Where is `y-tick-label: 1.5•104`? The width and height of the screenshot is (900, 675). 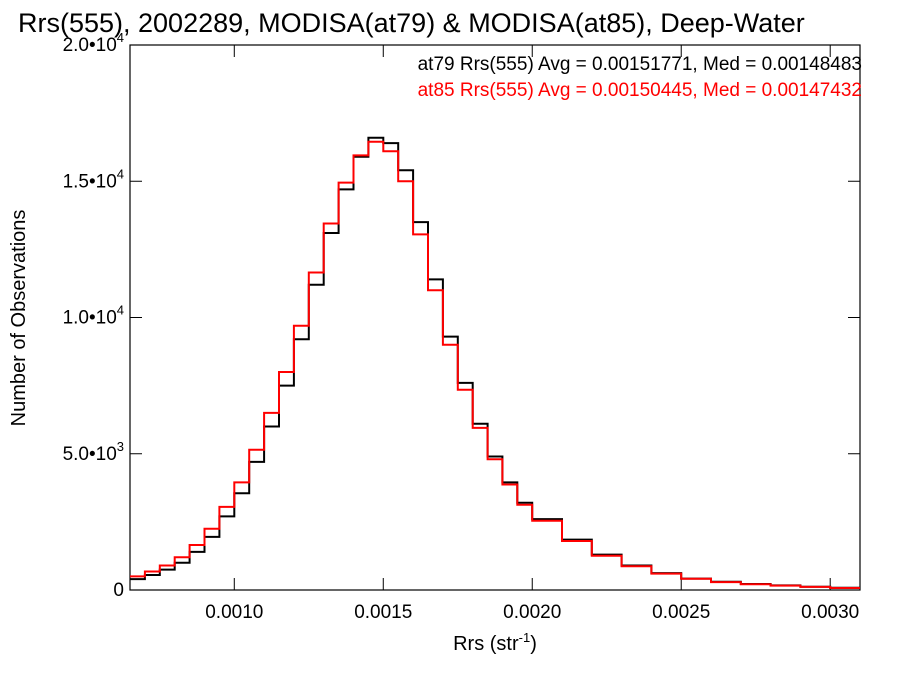
y-tick-label: 1.5•104 is located at coordinates (93, 179).